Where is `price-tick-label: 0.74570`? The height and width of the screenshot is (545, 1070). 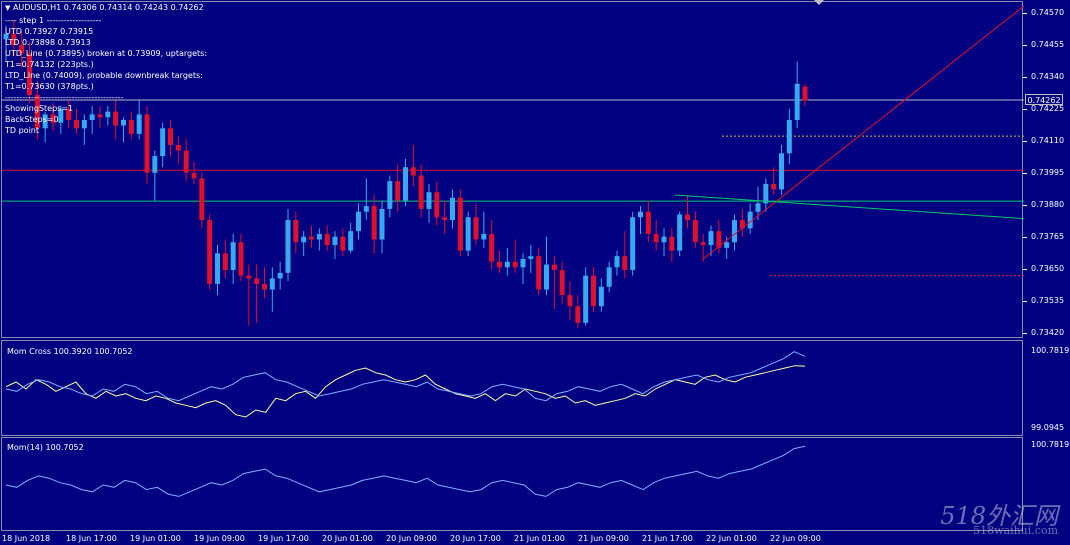
price-tick-label: 0.74570 is located at coordinates (1048, 13).